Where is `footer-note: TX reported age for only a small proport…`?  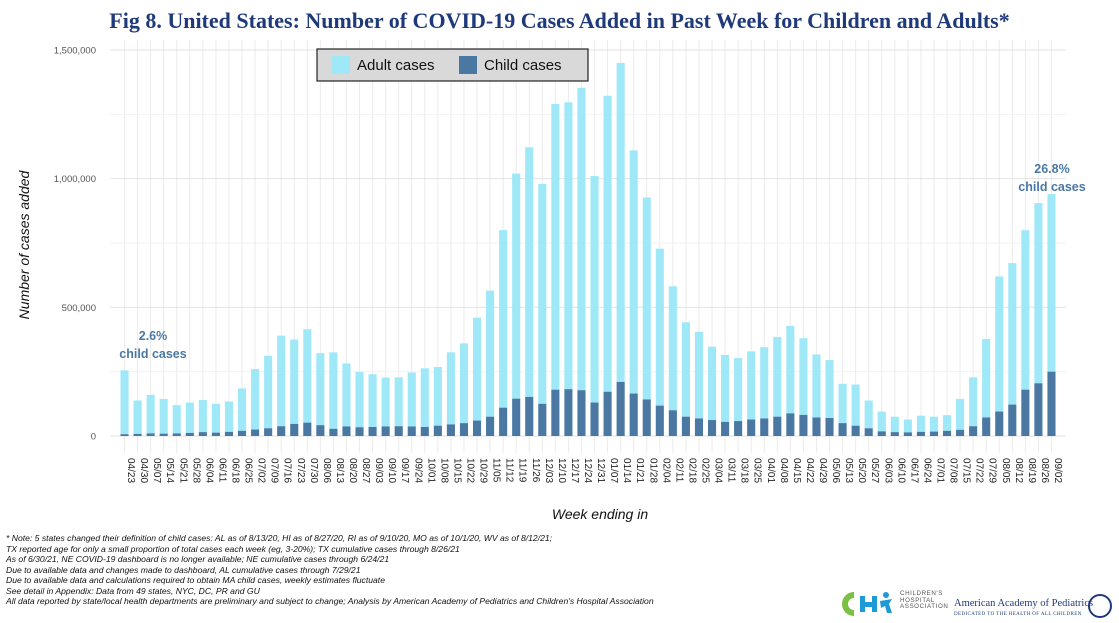 footer-note: TX reported age for only a small proport… is located at coordinates (233, 548).